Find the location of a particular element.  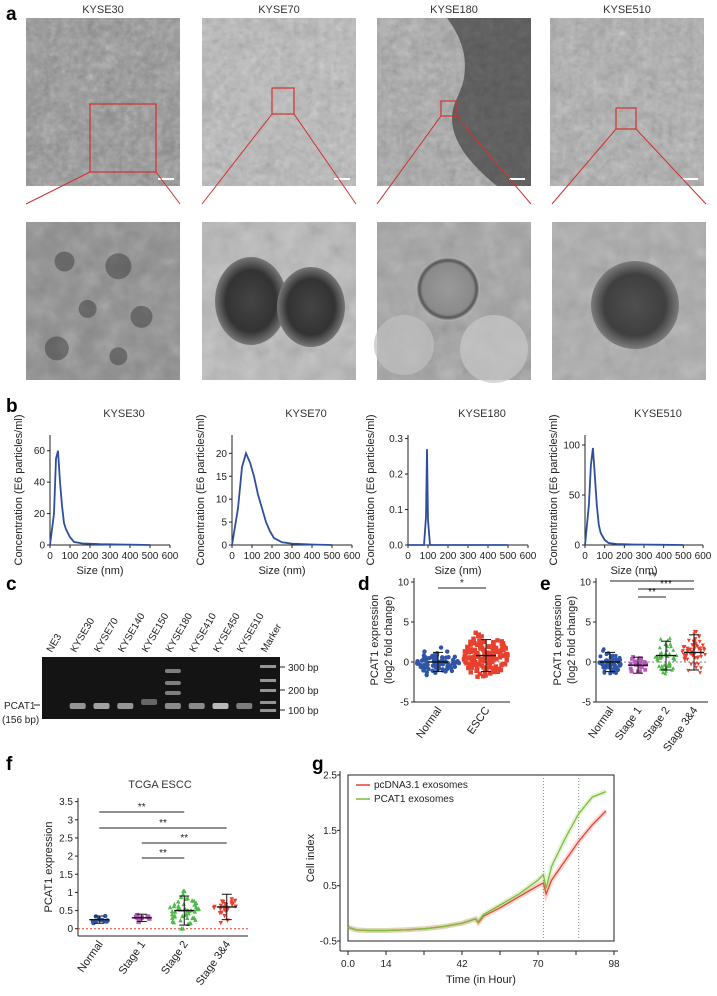

x-tick-label: 600 is located at coordinates (528, 556).